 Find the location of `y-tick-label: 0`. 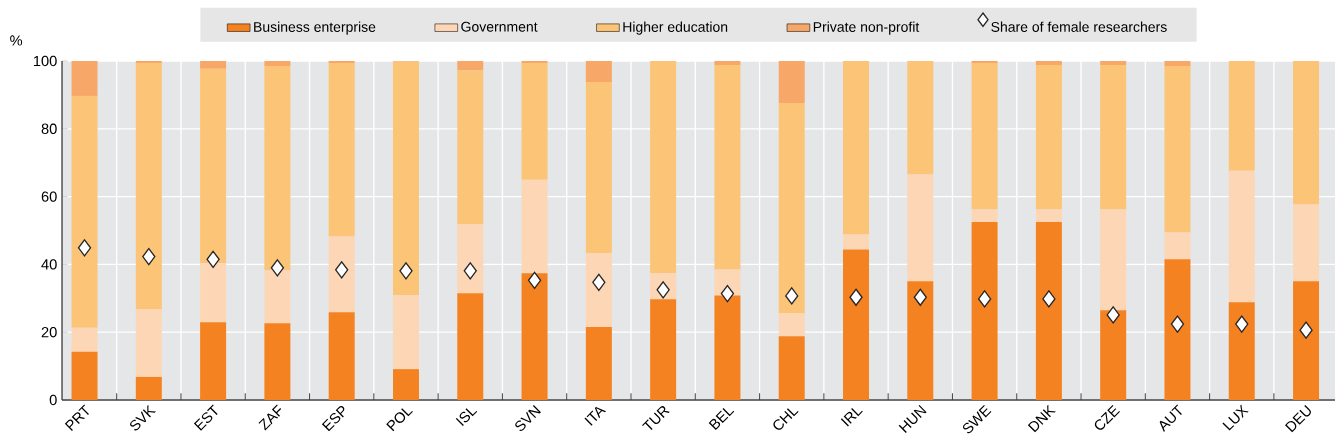

y-tick-label: 0 is located at coordinates (53, 400).